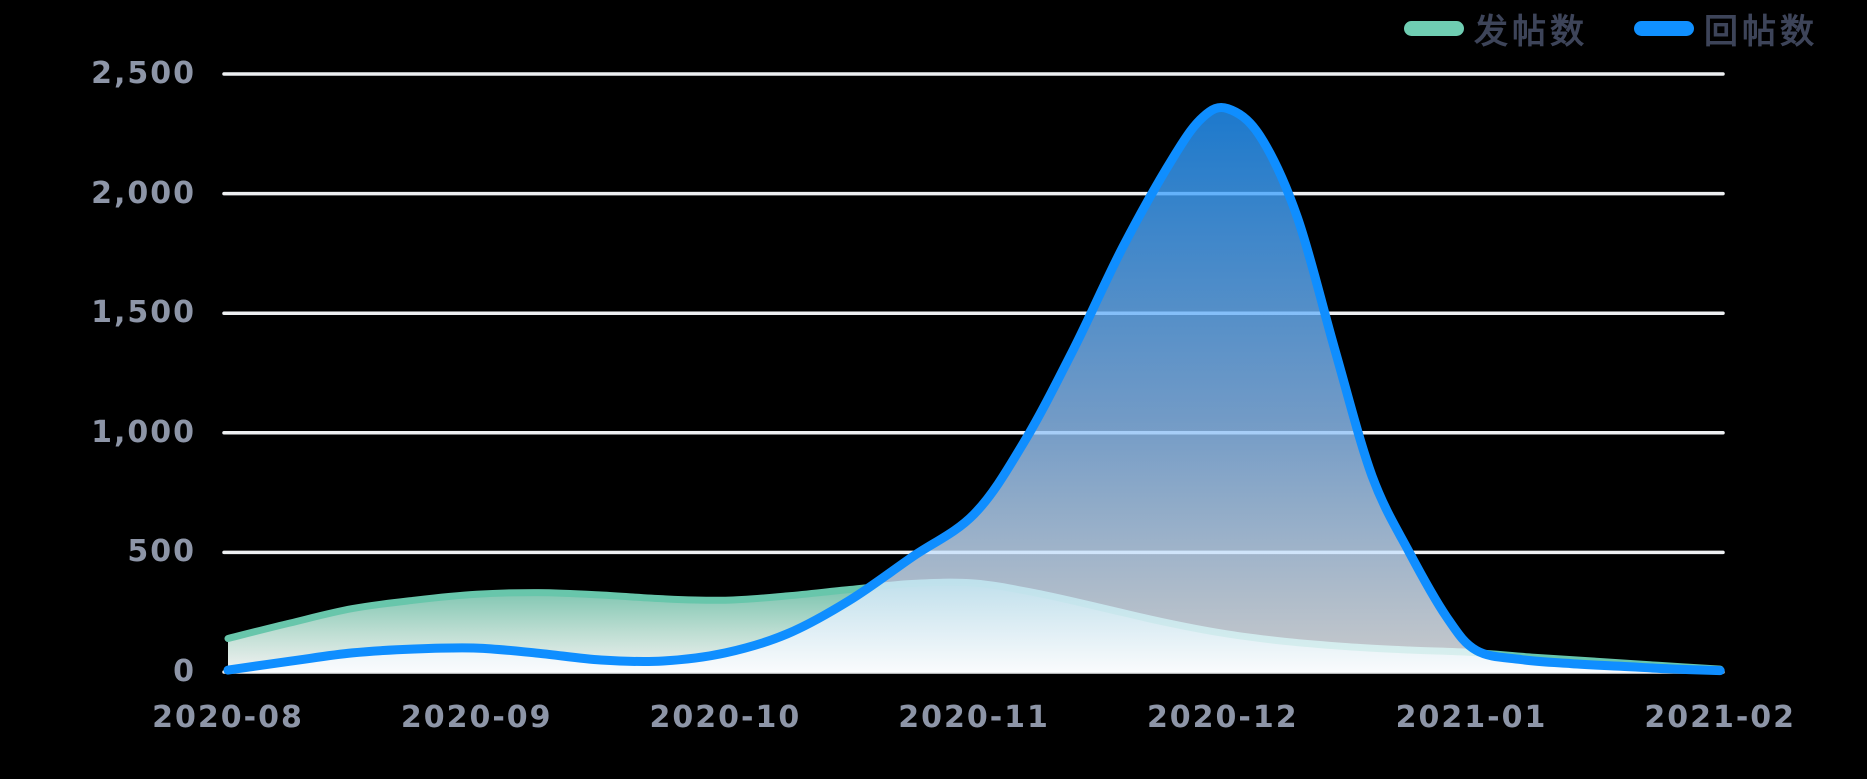 The height and width of the screenshot is (779, 1867). I want to click on legend-item-replies: 回帖数, so click(1726, 28).